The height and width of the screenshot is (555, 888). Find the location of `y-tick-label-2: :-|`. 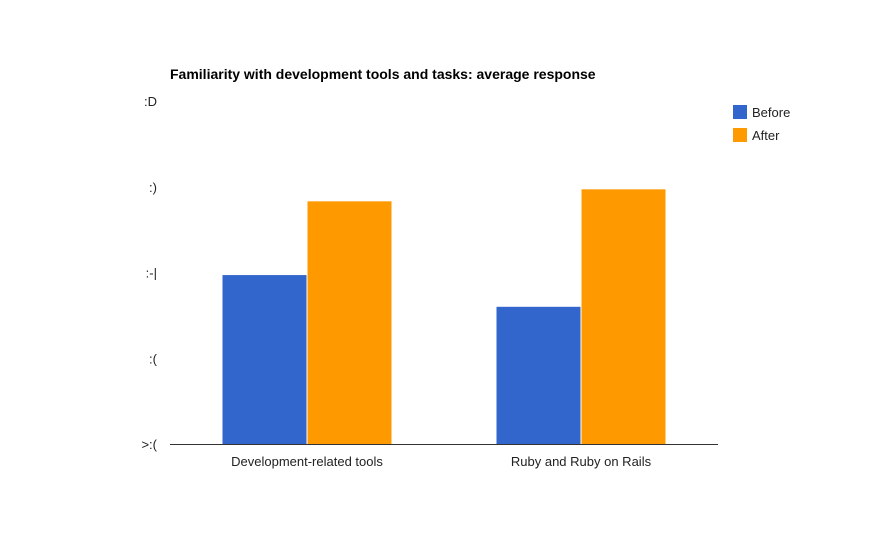

y-tick-label-2: :-| is located at coordinates (151, 273).